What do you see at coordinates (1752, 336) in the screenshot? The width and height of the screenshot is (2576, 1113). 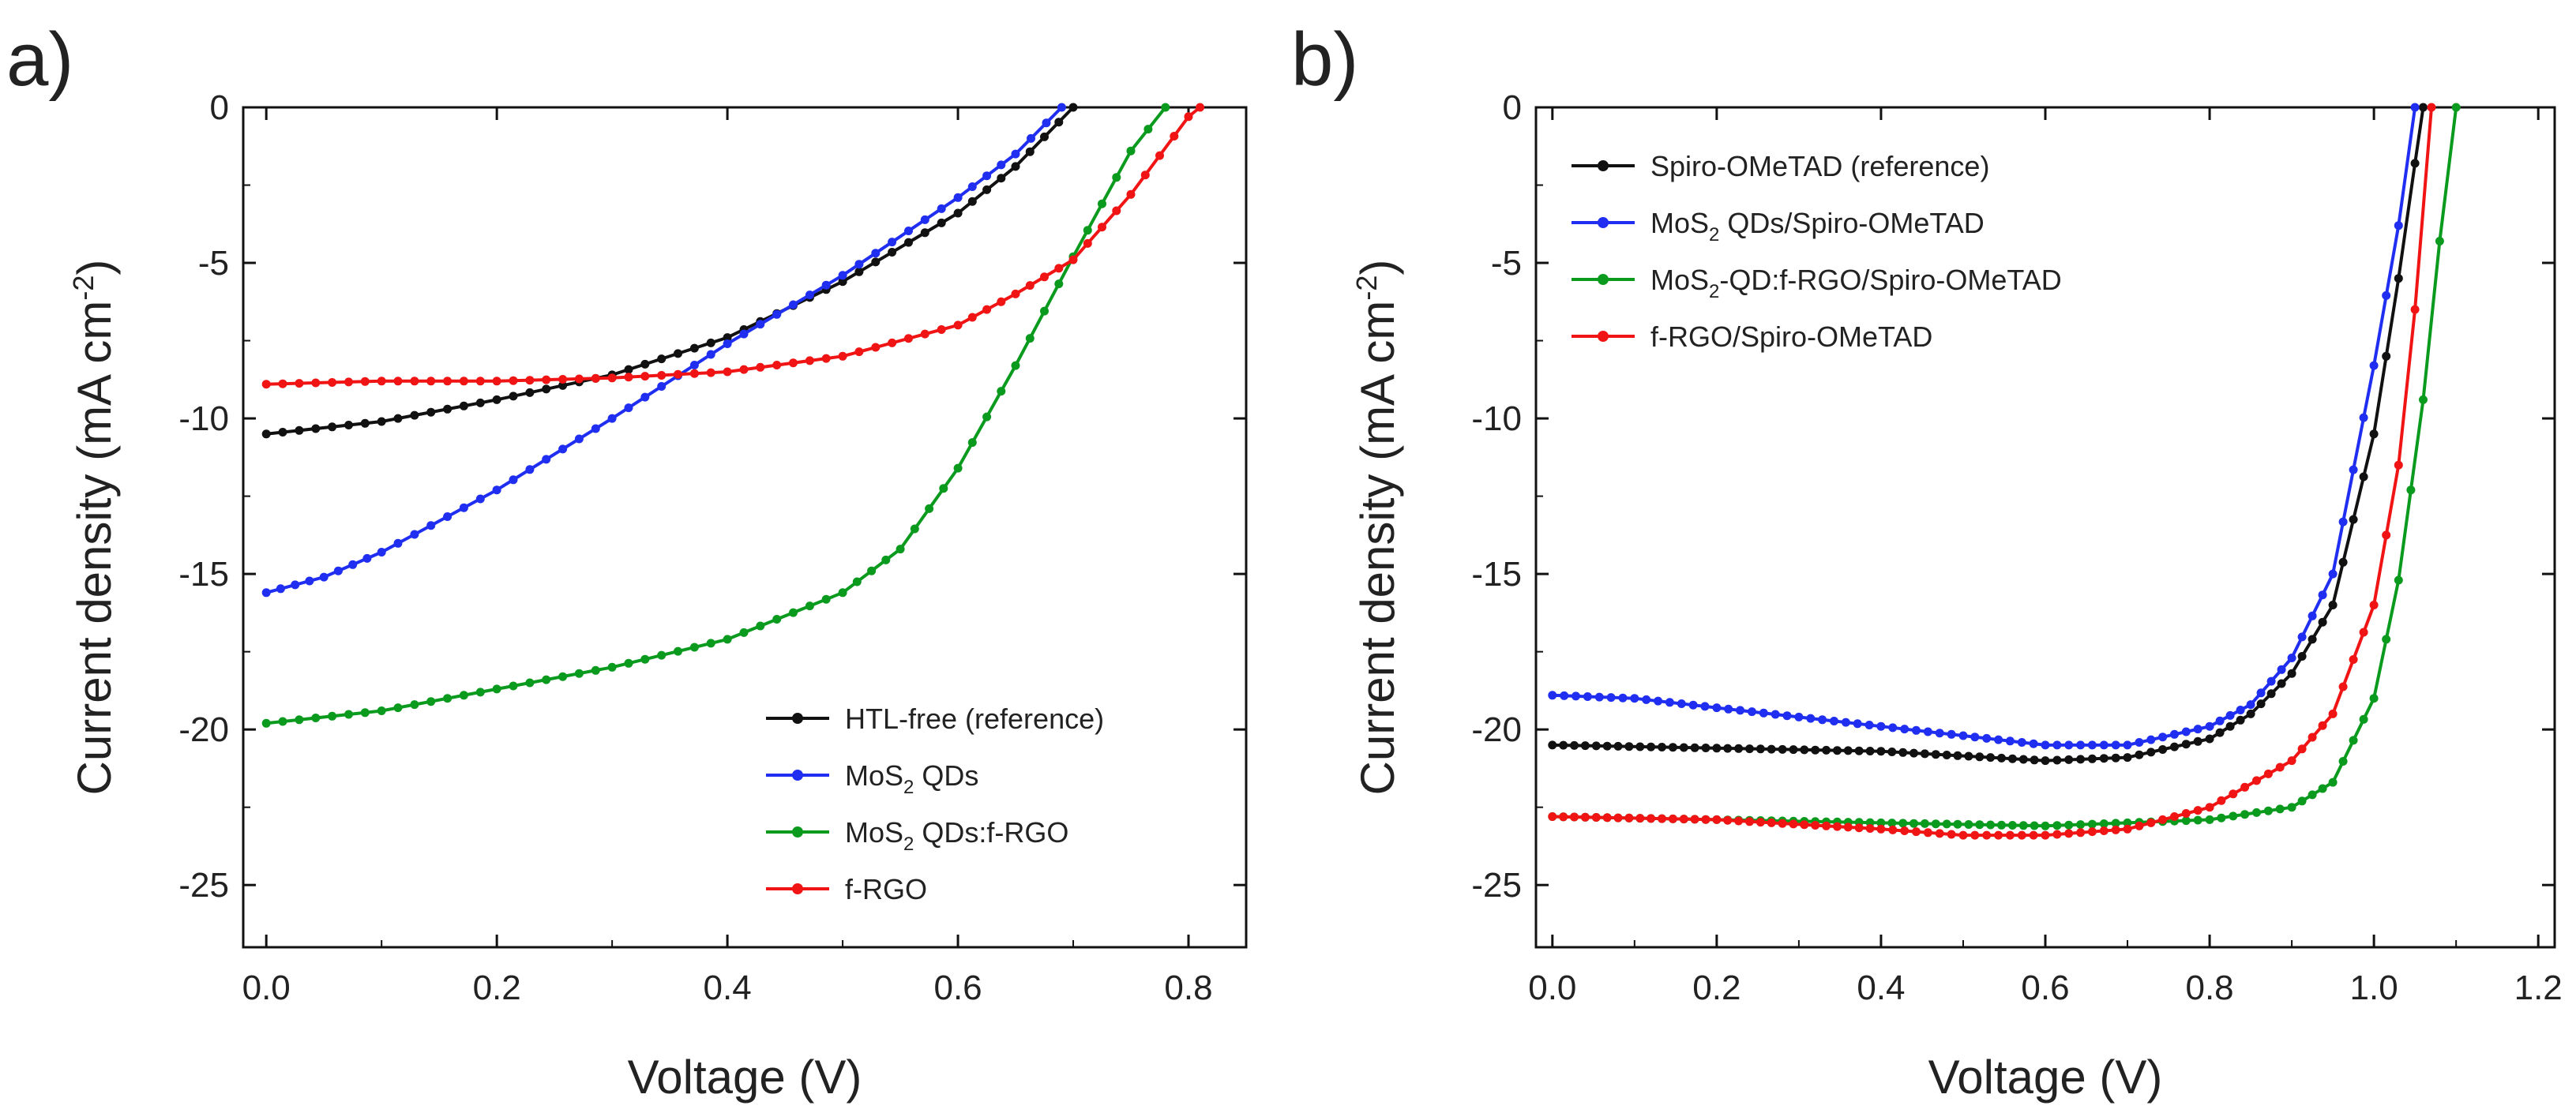 I see `legend-item: f-RGO/Spiro-OMeTAD` at bounding box center [1752, 336].